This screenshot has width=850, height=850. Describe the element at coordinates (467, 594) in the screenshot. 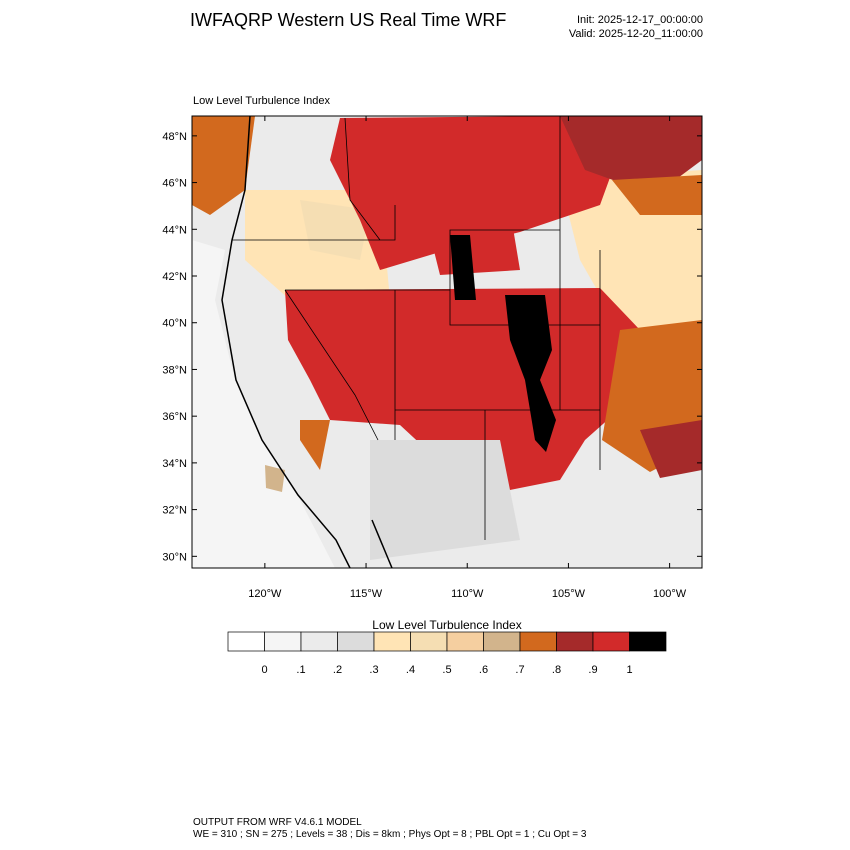

I see `lon-tick-label: 110°W` at that location.